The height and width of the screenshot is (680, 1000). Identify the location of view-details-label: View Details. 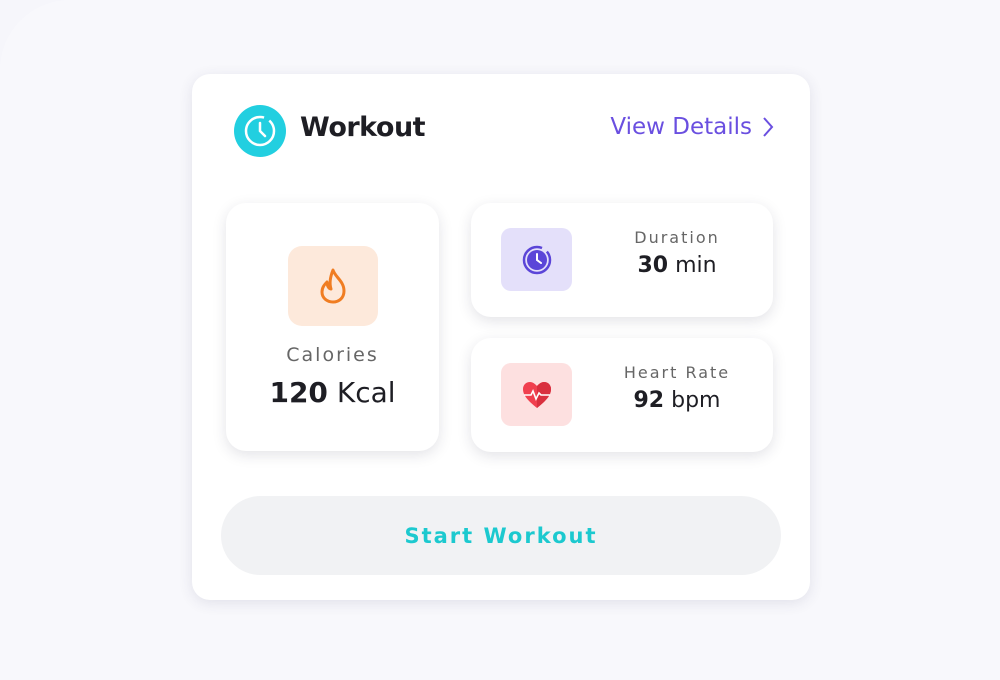
(681, 127).